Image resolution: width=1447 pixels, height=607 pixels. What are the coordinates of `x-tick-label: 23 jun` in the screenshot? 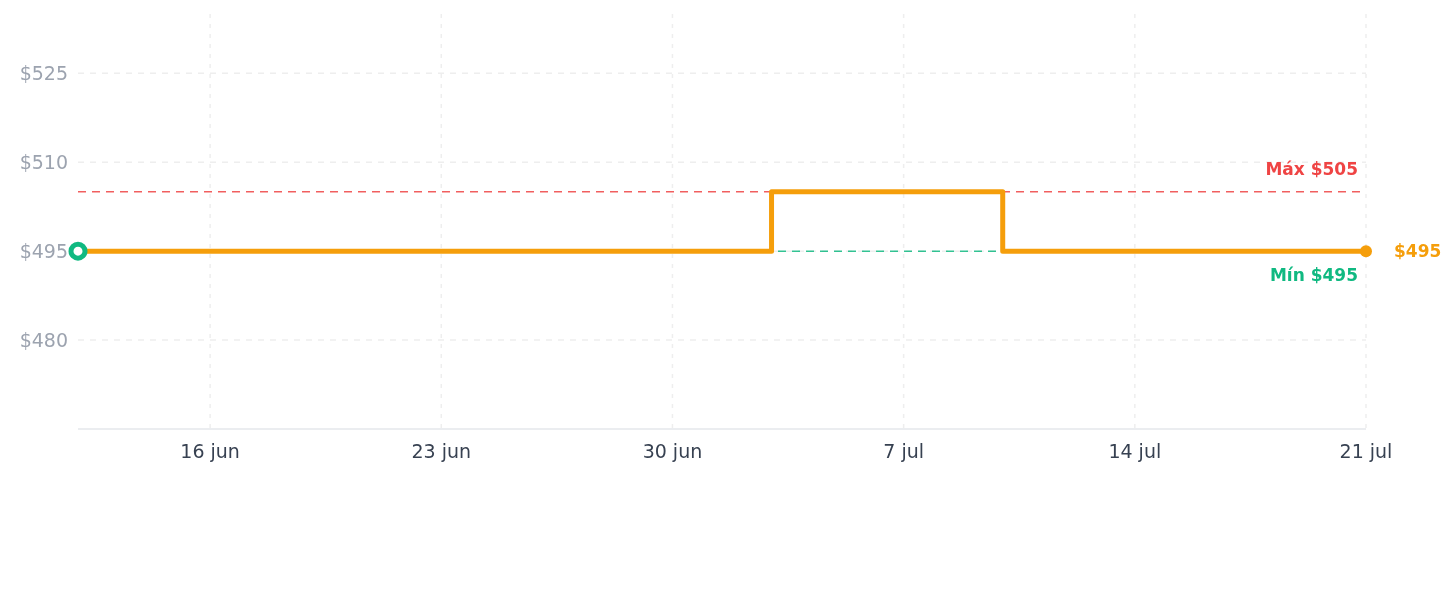 It's located at (441, 451).